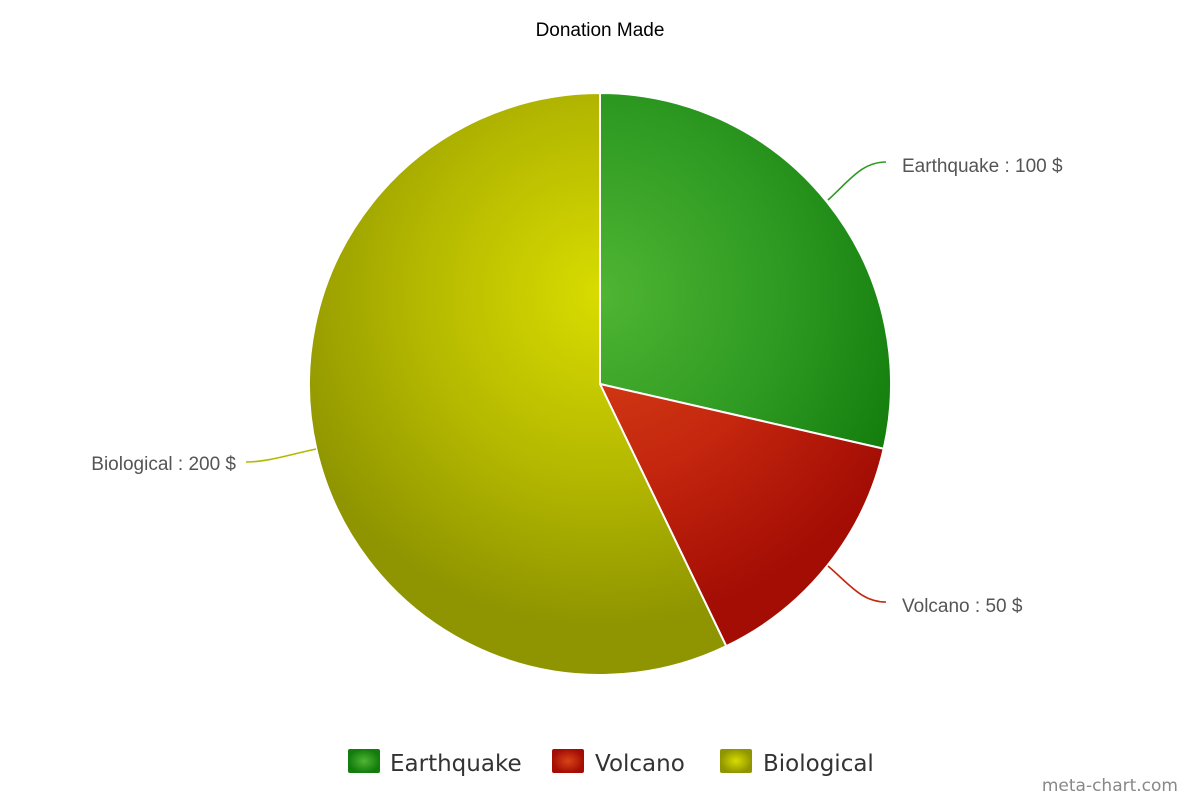 The image size is (1200, 800). What do you see at coordinates (163, 464) in the screenshot?
I see `slice-label-biological: Biological : 200 $` at bounding box center [163, 464].